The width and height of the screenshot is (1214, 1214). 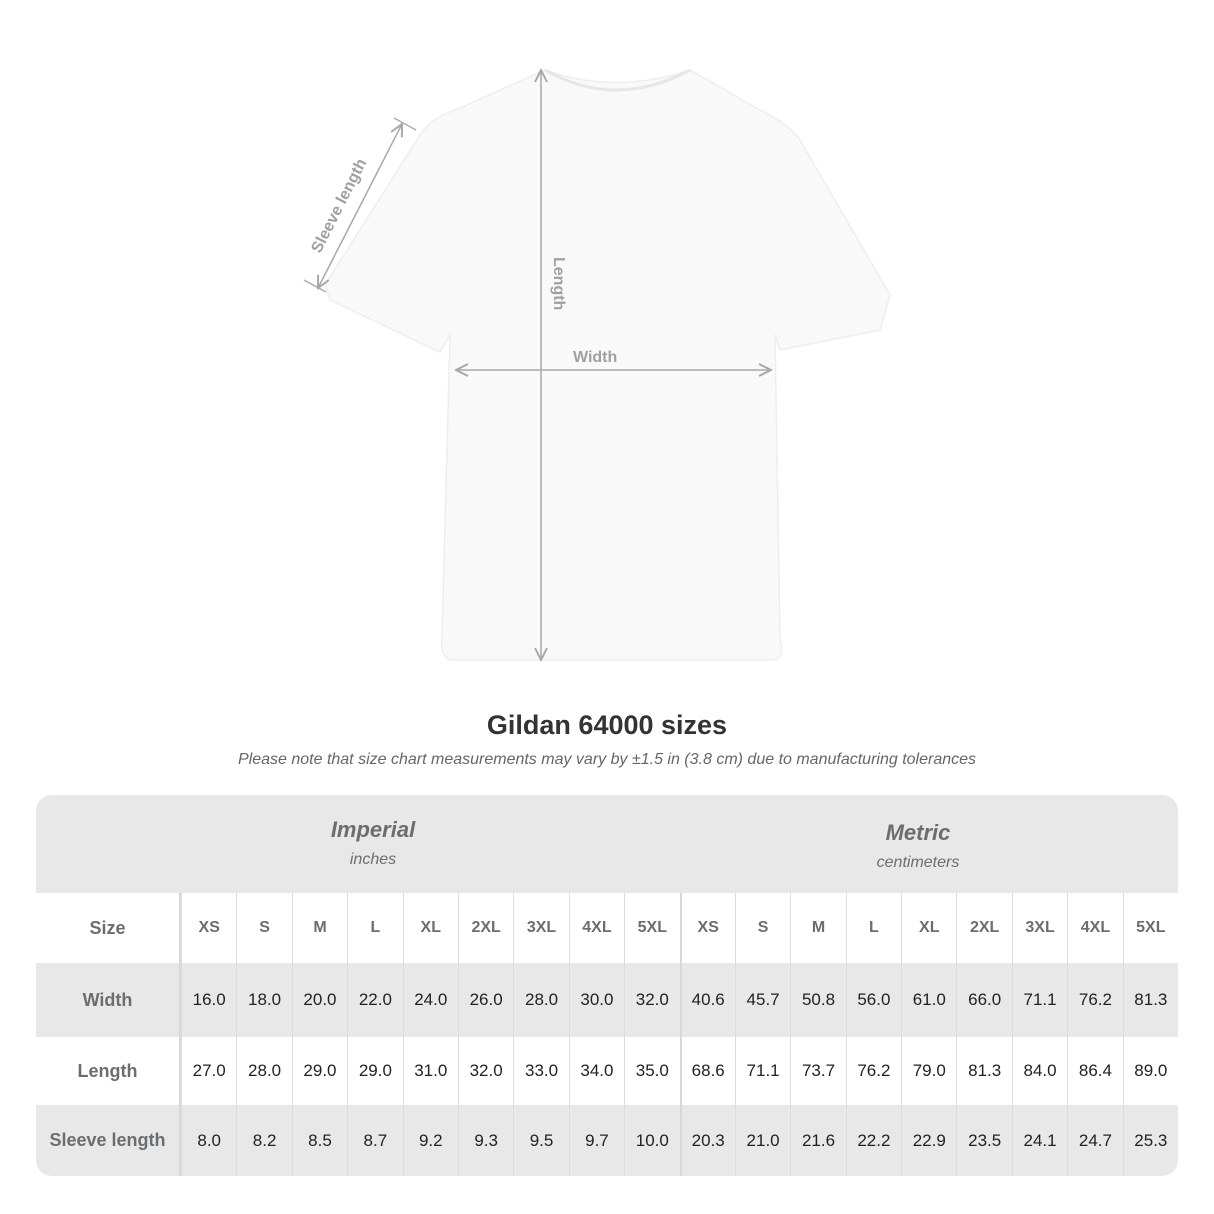 I want to click on imperial-size-header: 5XL, so click(x=651, y=928).